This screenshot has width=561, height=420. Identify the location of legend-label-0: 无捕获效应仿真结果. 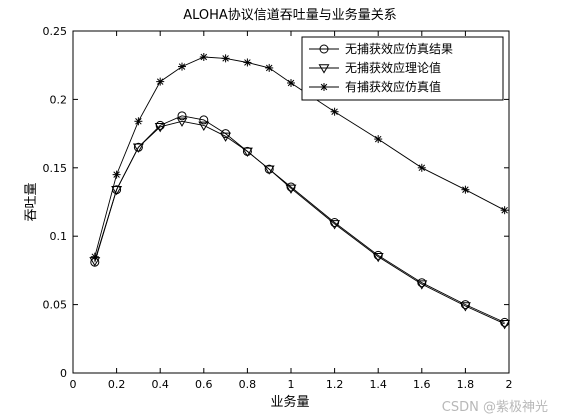
(399, 48).